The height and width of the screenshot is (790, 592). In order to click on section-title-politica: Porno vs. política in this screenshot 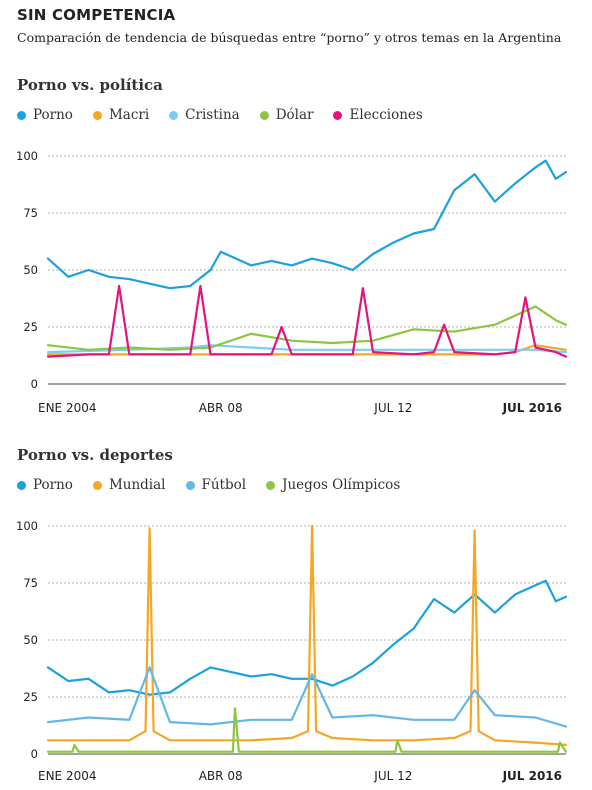, I will do `click(90, 85)`.